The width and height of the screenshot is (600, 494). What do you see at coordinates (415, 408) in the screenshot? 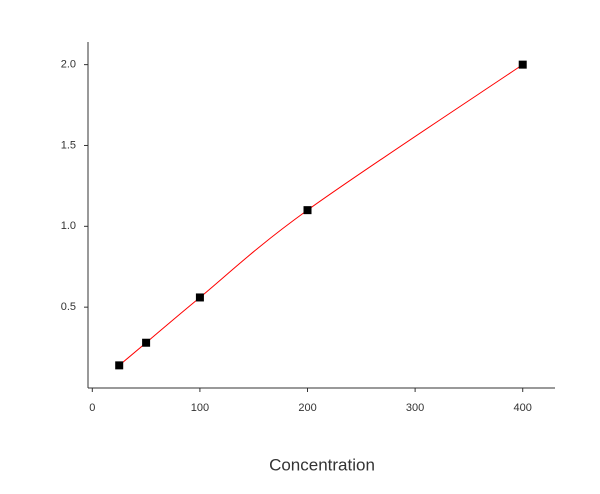
I see `x-tick-label: 300` at bounding box center [415, 408].